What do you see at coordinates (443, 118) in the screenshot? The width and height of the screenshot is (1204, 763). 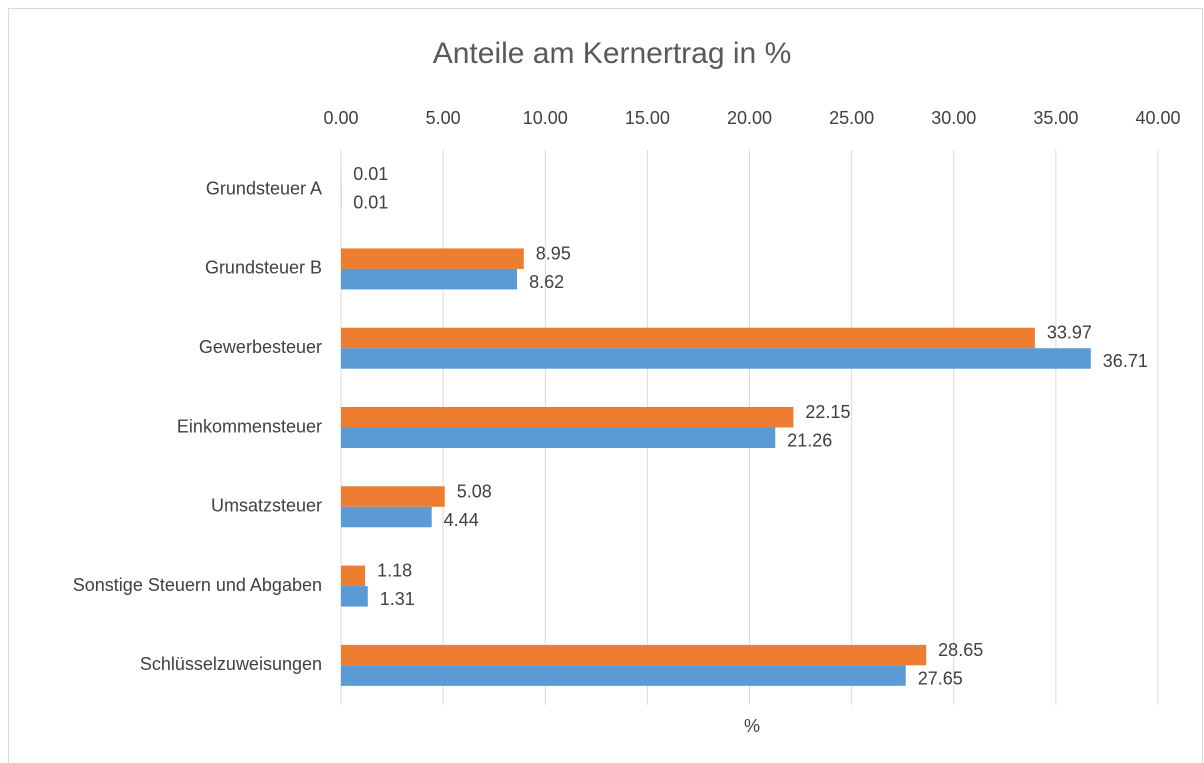 I see `x-tick-label: 5.00` at bounding box center [443, 118].